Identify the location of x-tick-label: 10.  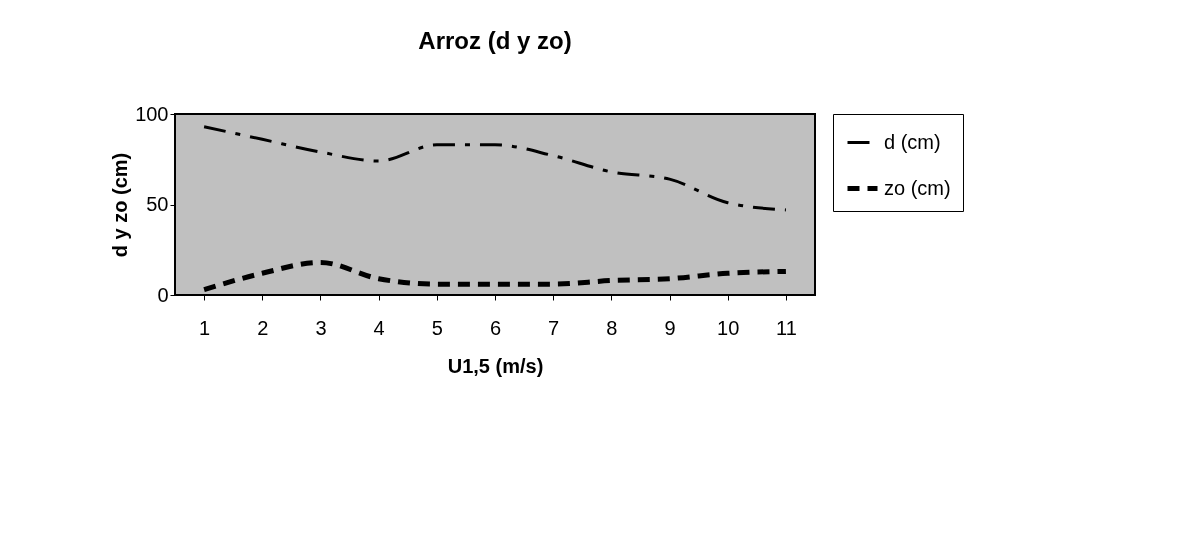
(728, 327).